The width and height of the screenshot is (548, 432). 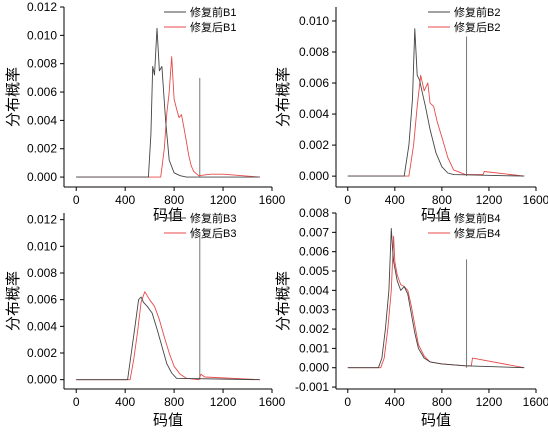 What do you see at coordinates (477, 233) in the screenshot?
I see `legend-label-after: 修复后B4` at bounding box center [477, 233].